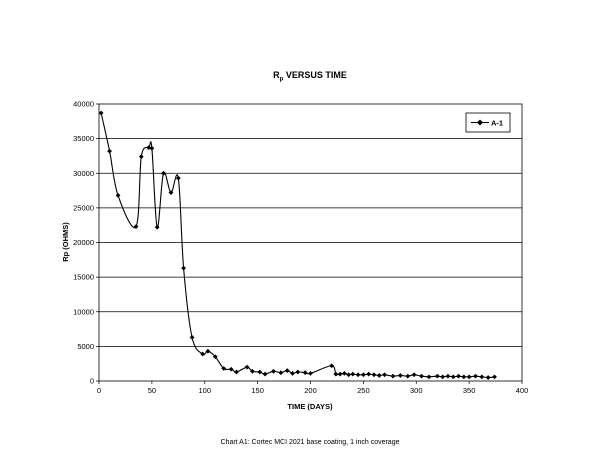  I want to click on x-tick-label: 150, so click(257, 390).